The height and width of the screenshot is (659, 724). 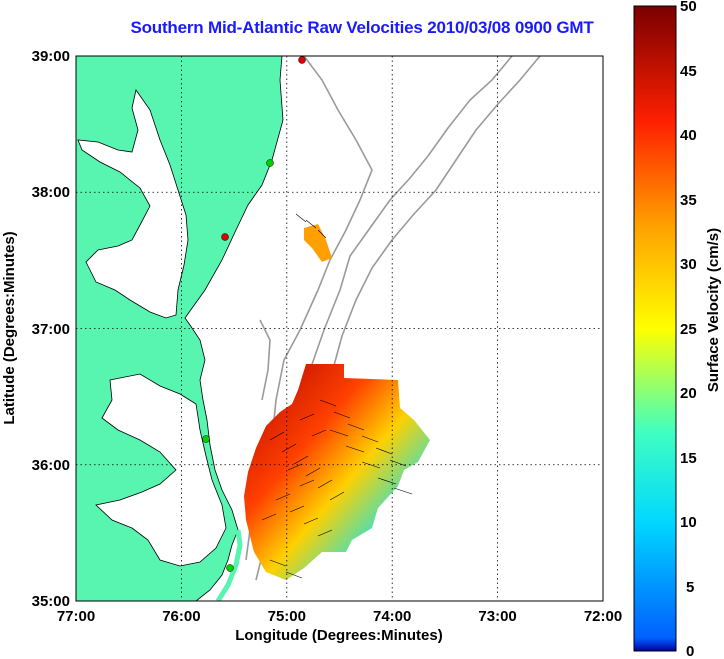 What do you see at coordinates (688, 200) in the screenshot?
I see `colorbar-tick-label: 35` at bounding box center [688, 200].